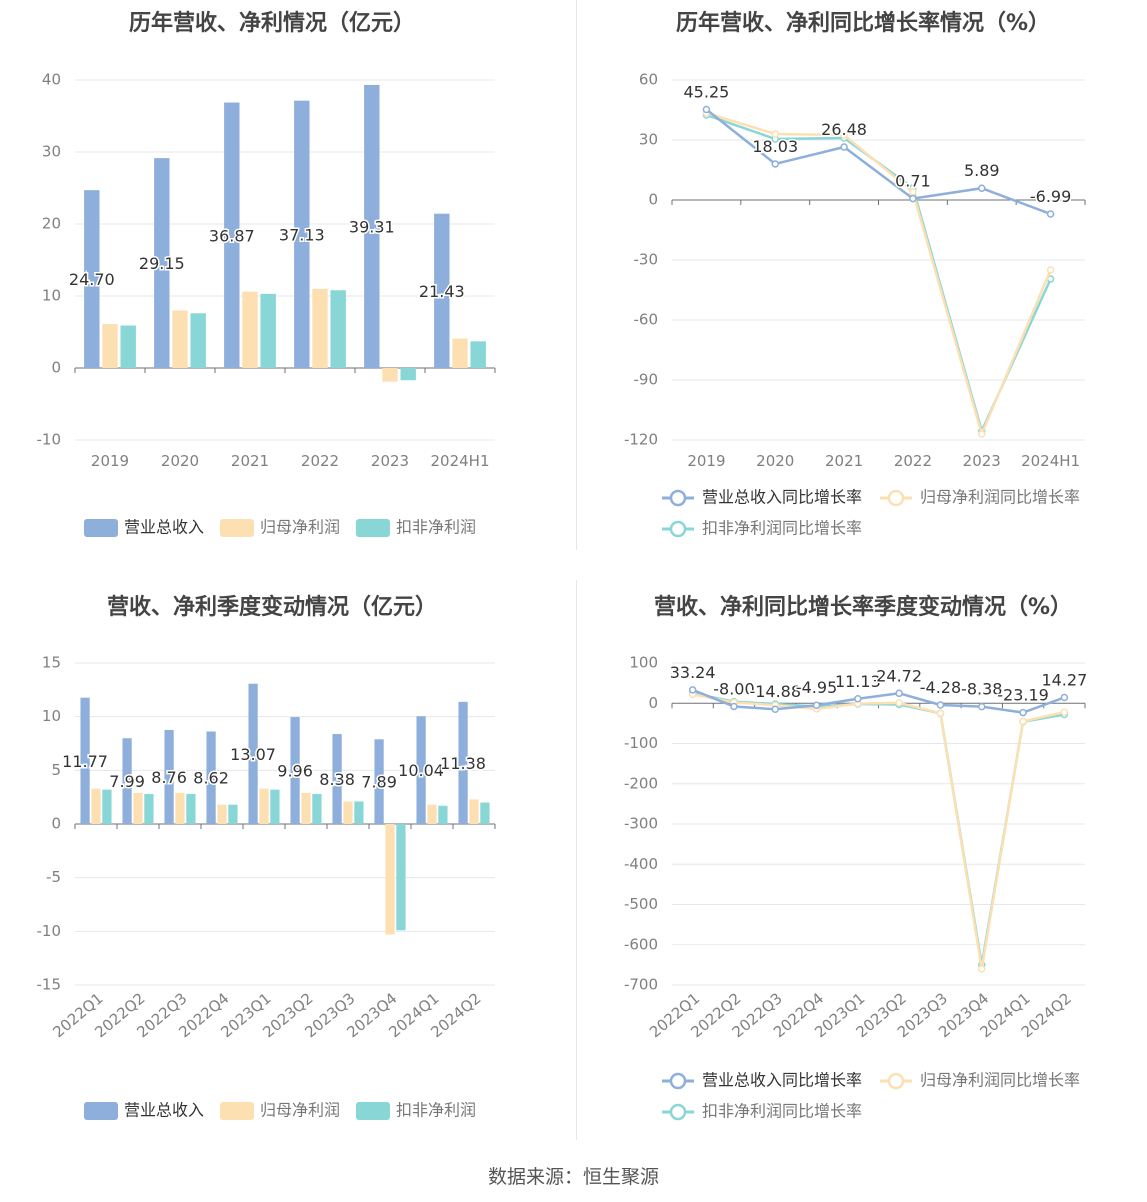  Describe the element at coordinates (641, 783) in the screenshot. I see `y-tick-label: -200` at that location.